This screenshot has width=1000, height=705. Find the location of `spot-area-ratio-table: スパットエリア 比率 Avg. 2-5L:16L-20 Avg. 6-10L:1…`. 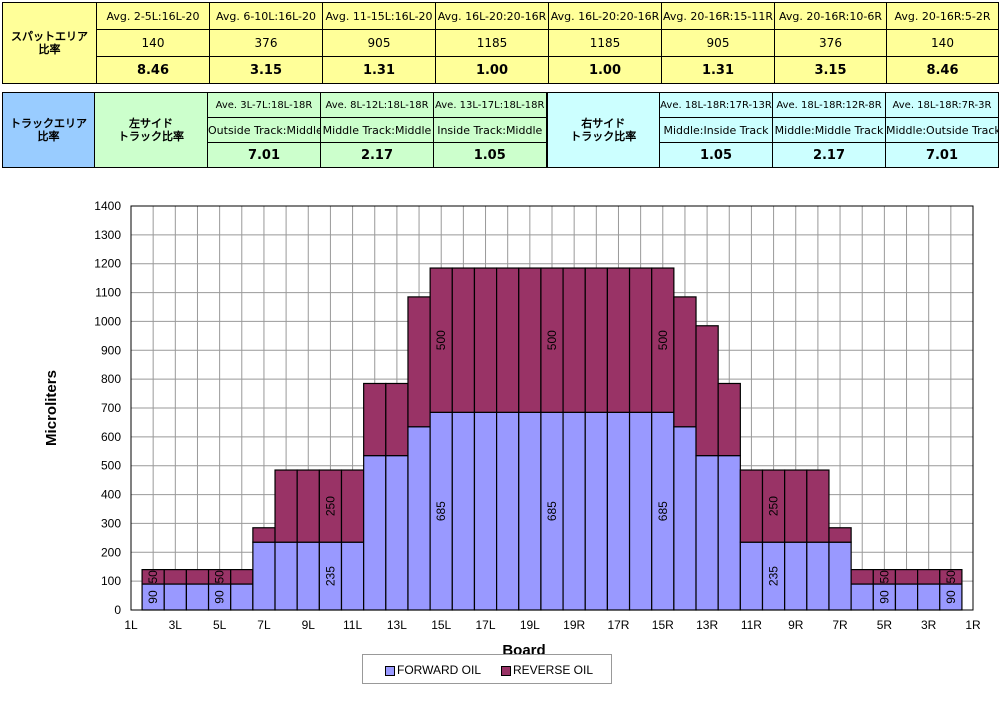

spot-area-ratio-table: スパットエリア 比率 Avg. 2-5L:16L-20 Avg. 6-10L:1… is located at coordinates (500, 43).